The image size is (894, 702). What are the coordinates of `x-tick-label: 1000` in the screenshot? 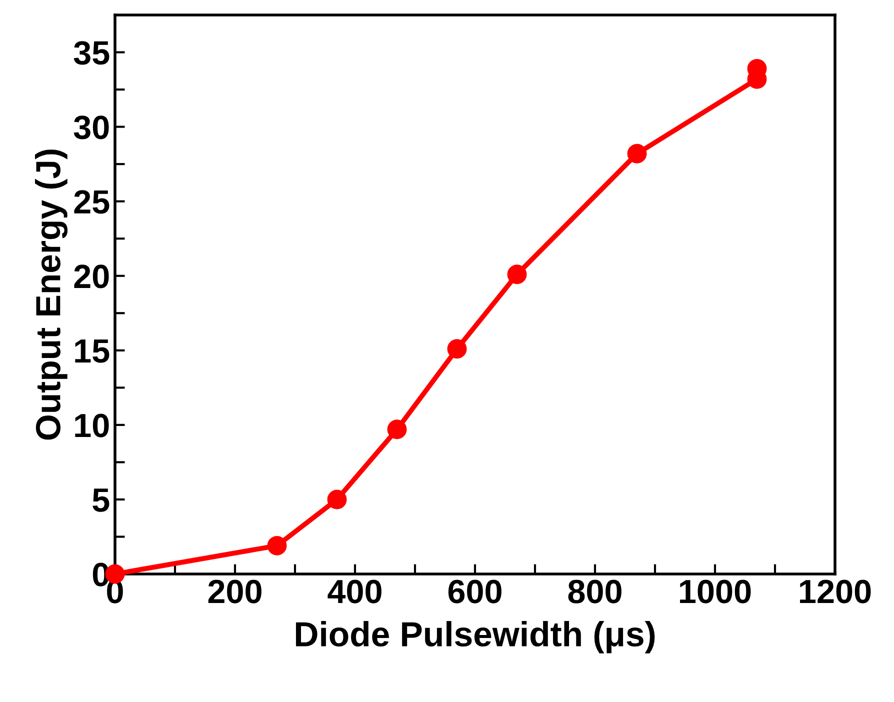 It's located at (715, 592).